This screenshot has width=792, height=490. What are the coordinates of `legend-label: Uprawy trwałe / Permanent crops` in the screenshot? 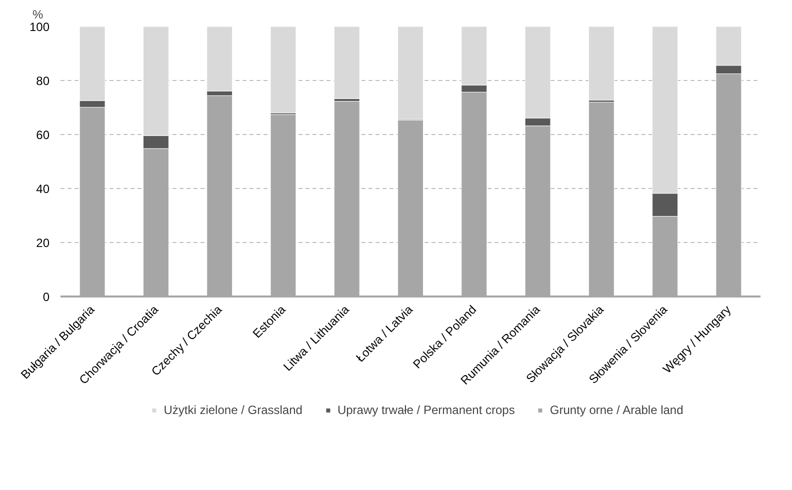 It's located at (426, 410).